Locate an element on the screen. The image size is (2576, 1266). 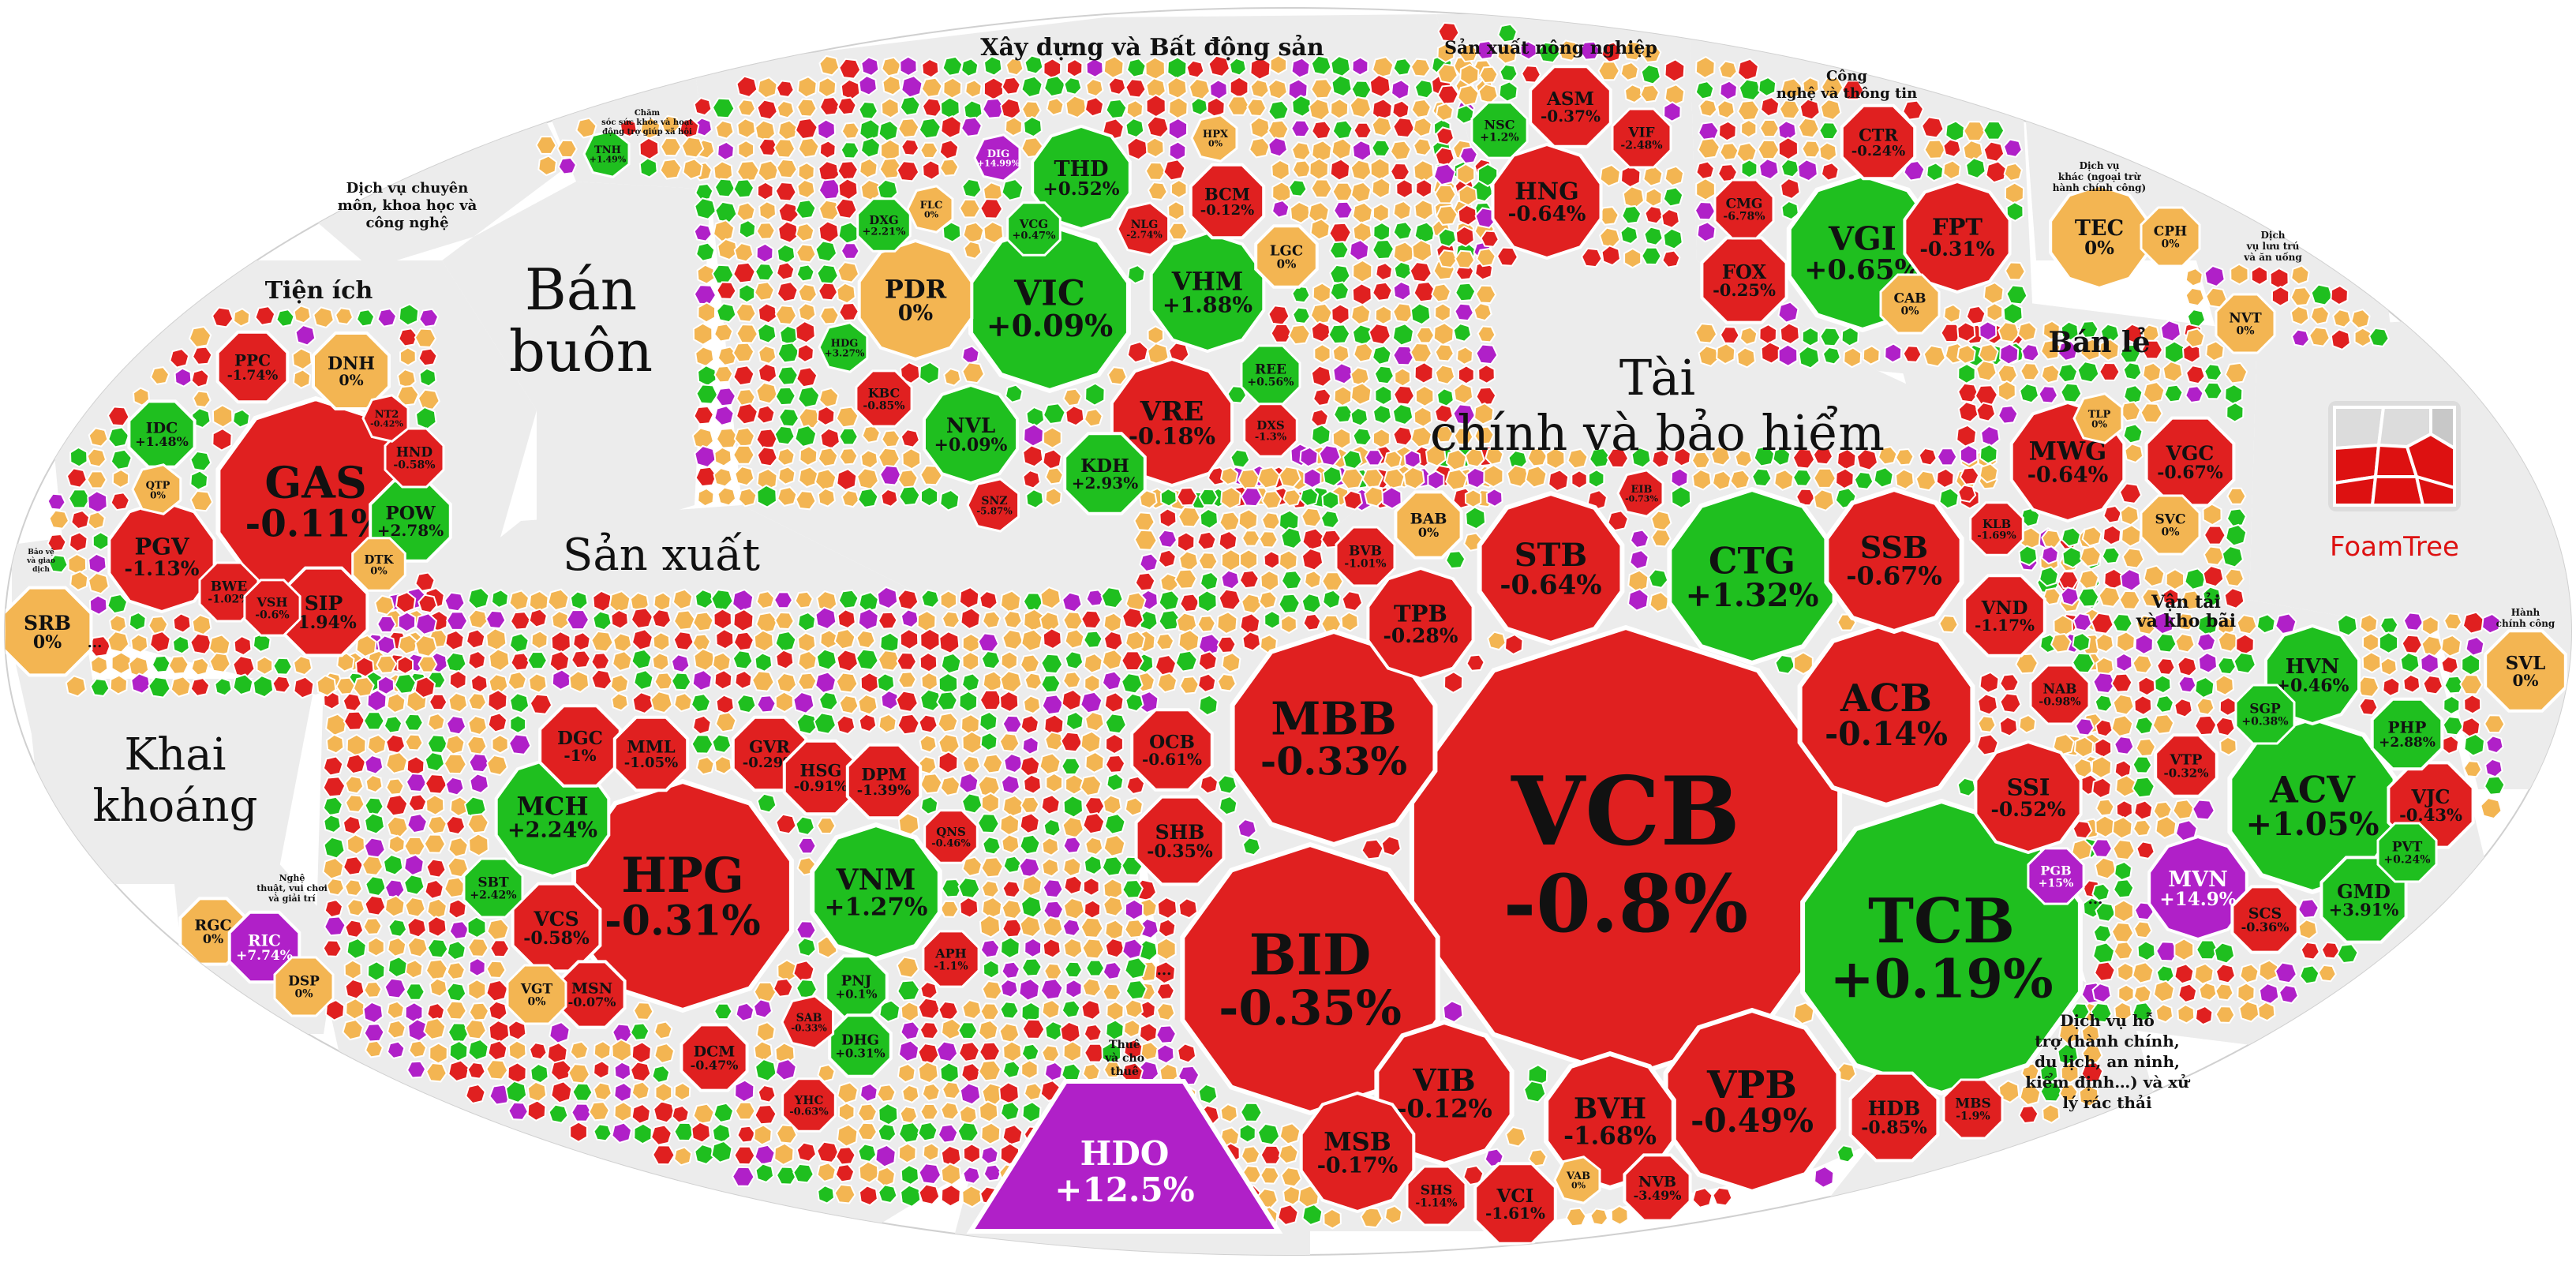
stock-cell-hdo: HDO+12.5% is located at coordinates (1124, 1156).